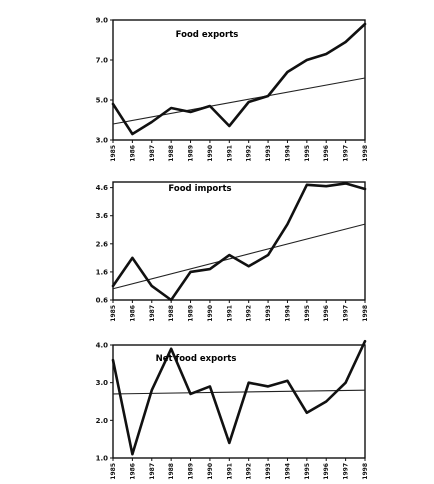  Describe the element at coordinates (102, 421) in the screenshot. I see `y-tick-label: 2.0` at that location.